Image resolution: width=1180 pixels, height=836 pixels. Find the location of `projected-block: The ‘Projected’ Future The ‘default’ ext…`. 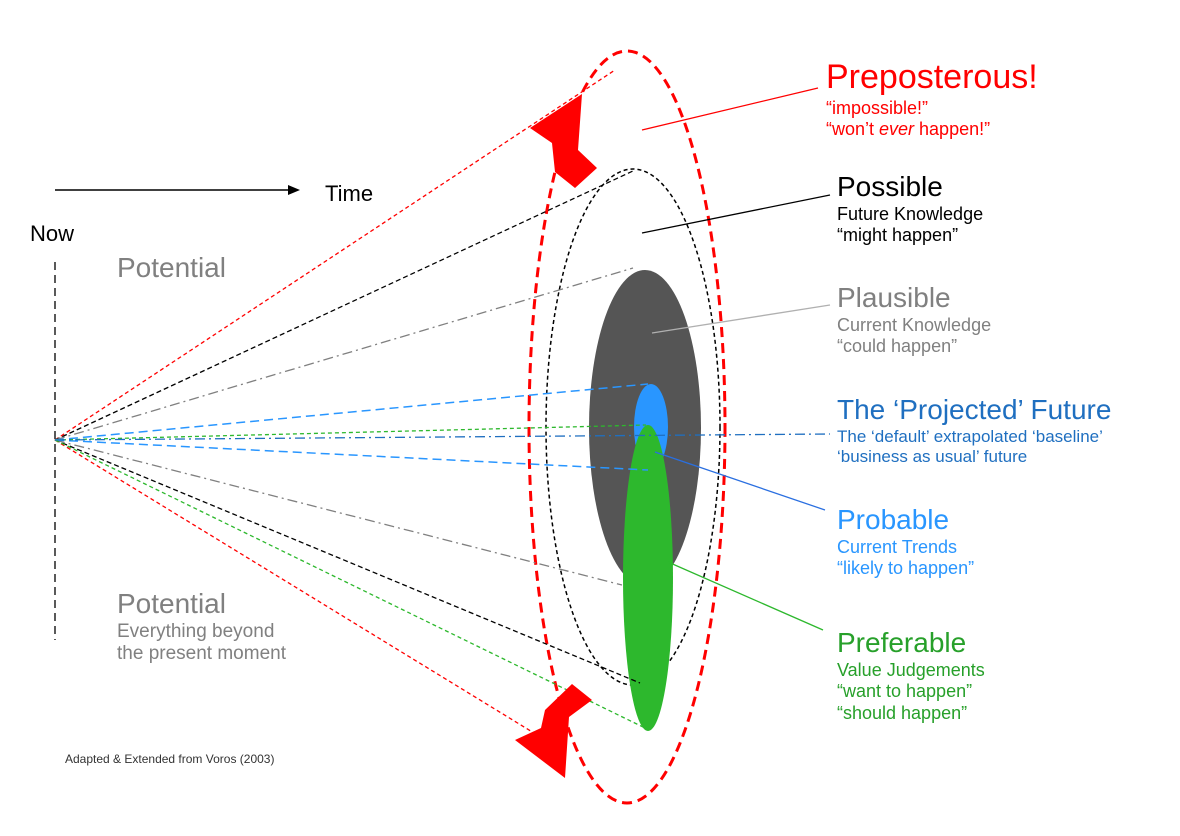

projected-block: The ‘Projected’ Future The ‘default’ ext… is located at coordinates (974, 430).